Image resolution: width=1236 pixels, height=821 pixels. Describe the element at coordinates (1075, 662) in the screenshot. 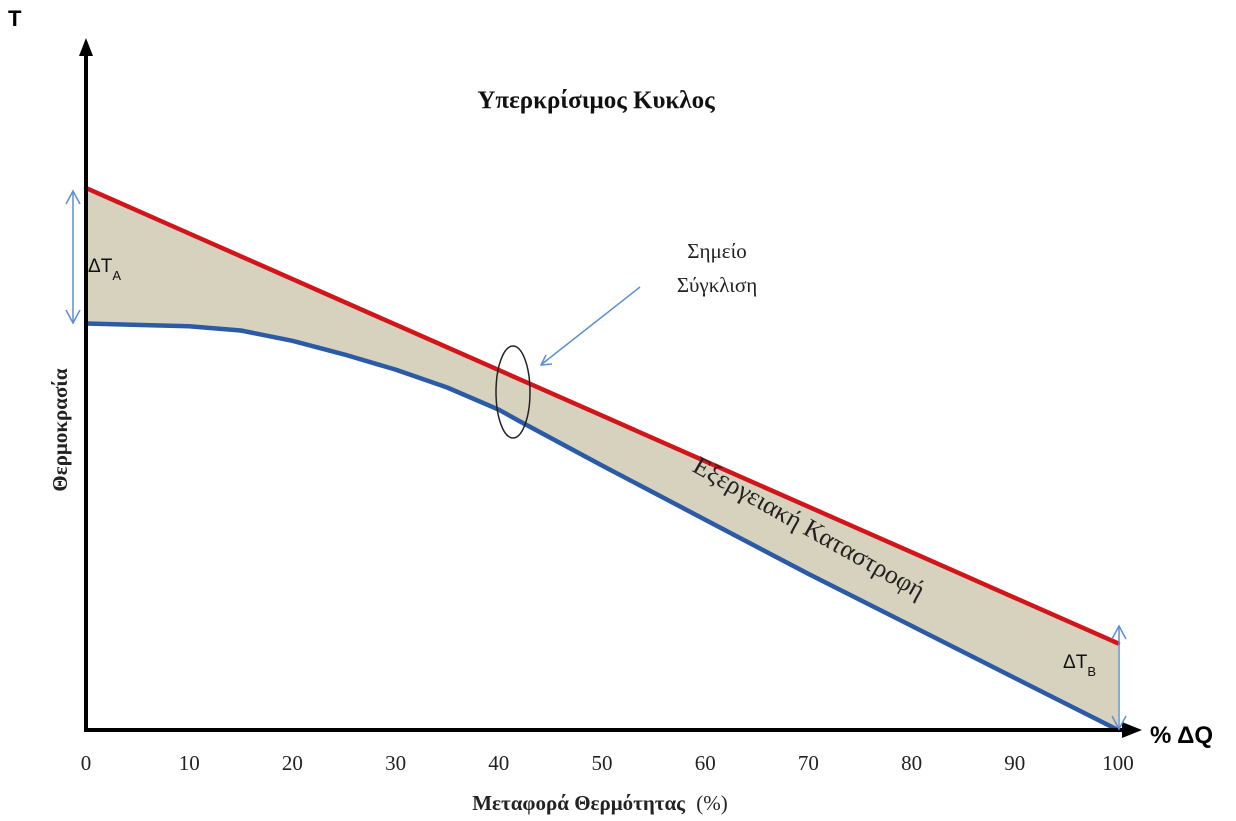

I see `delta-t-b-base: ΔT` at that location.